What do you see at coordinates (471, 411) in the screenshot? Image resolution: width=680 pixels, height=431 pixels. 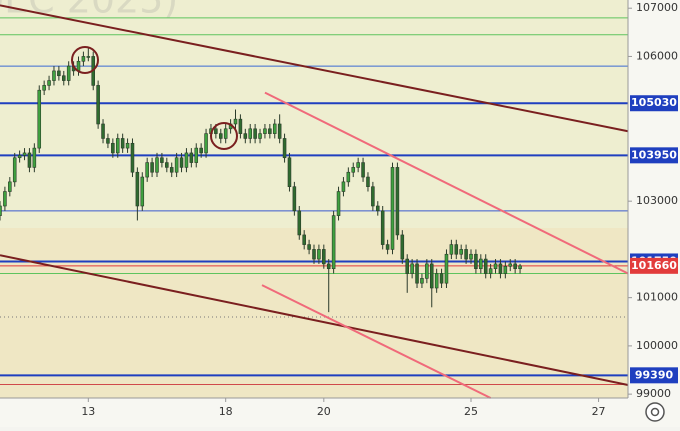 I see `x-tick-label: 25` at bounding box center [471, 411].